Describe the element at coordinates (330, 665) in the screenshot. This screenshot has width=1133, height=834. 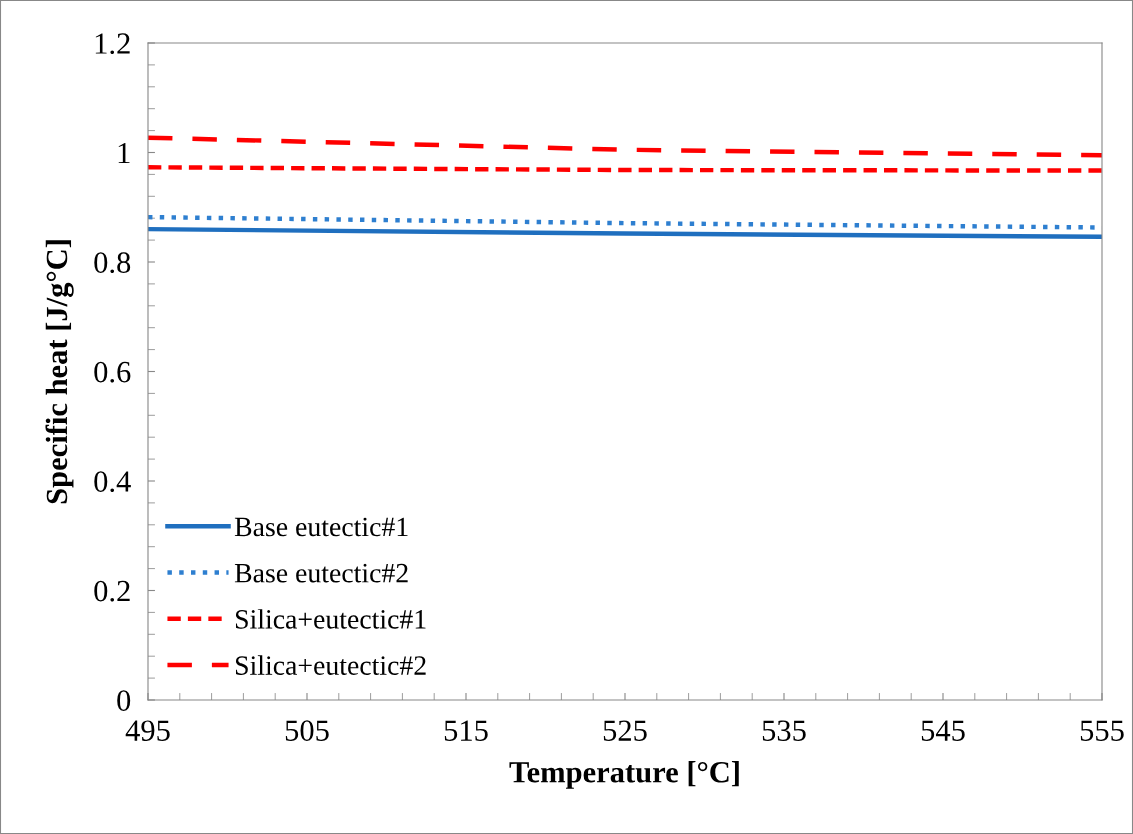
I see `legend-label: Silica+eutectic#2` at that location.